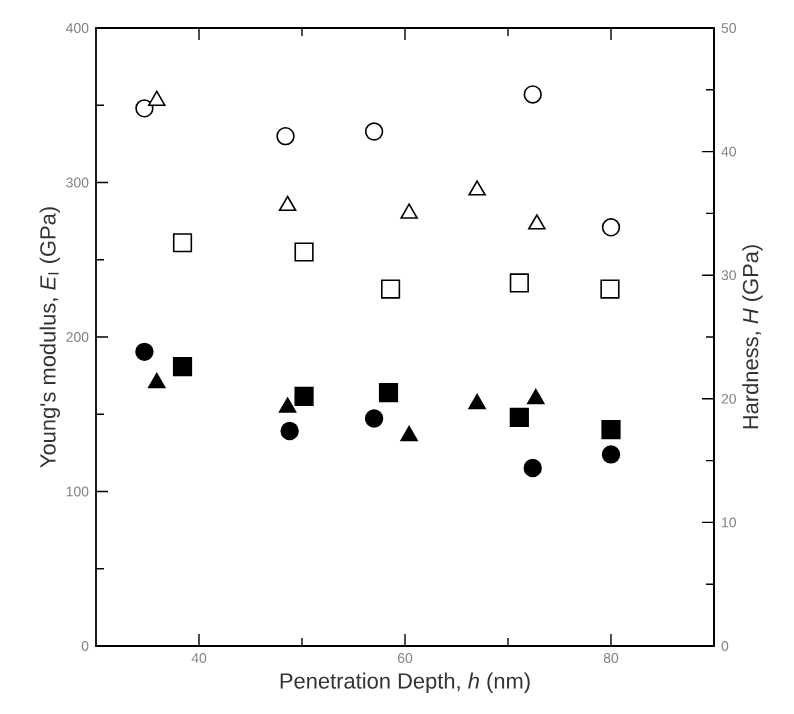 The width and height of the screenshot is (794, 714). What do you see at coordinates (752, 337) in the screenshot?
I see `y2-axis-title: Hardness, H (GPa)` at bounding box center [752, 337].